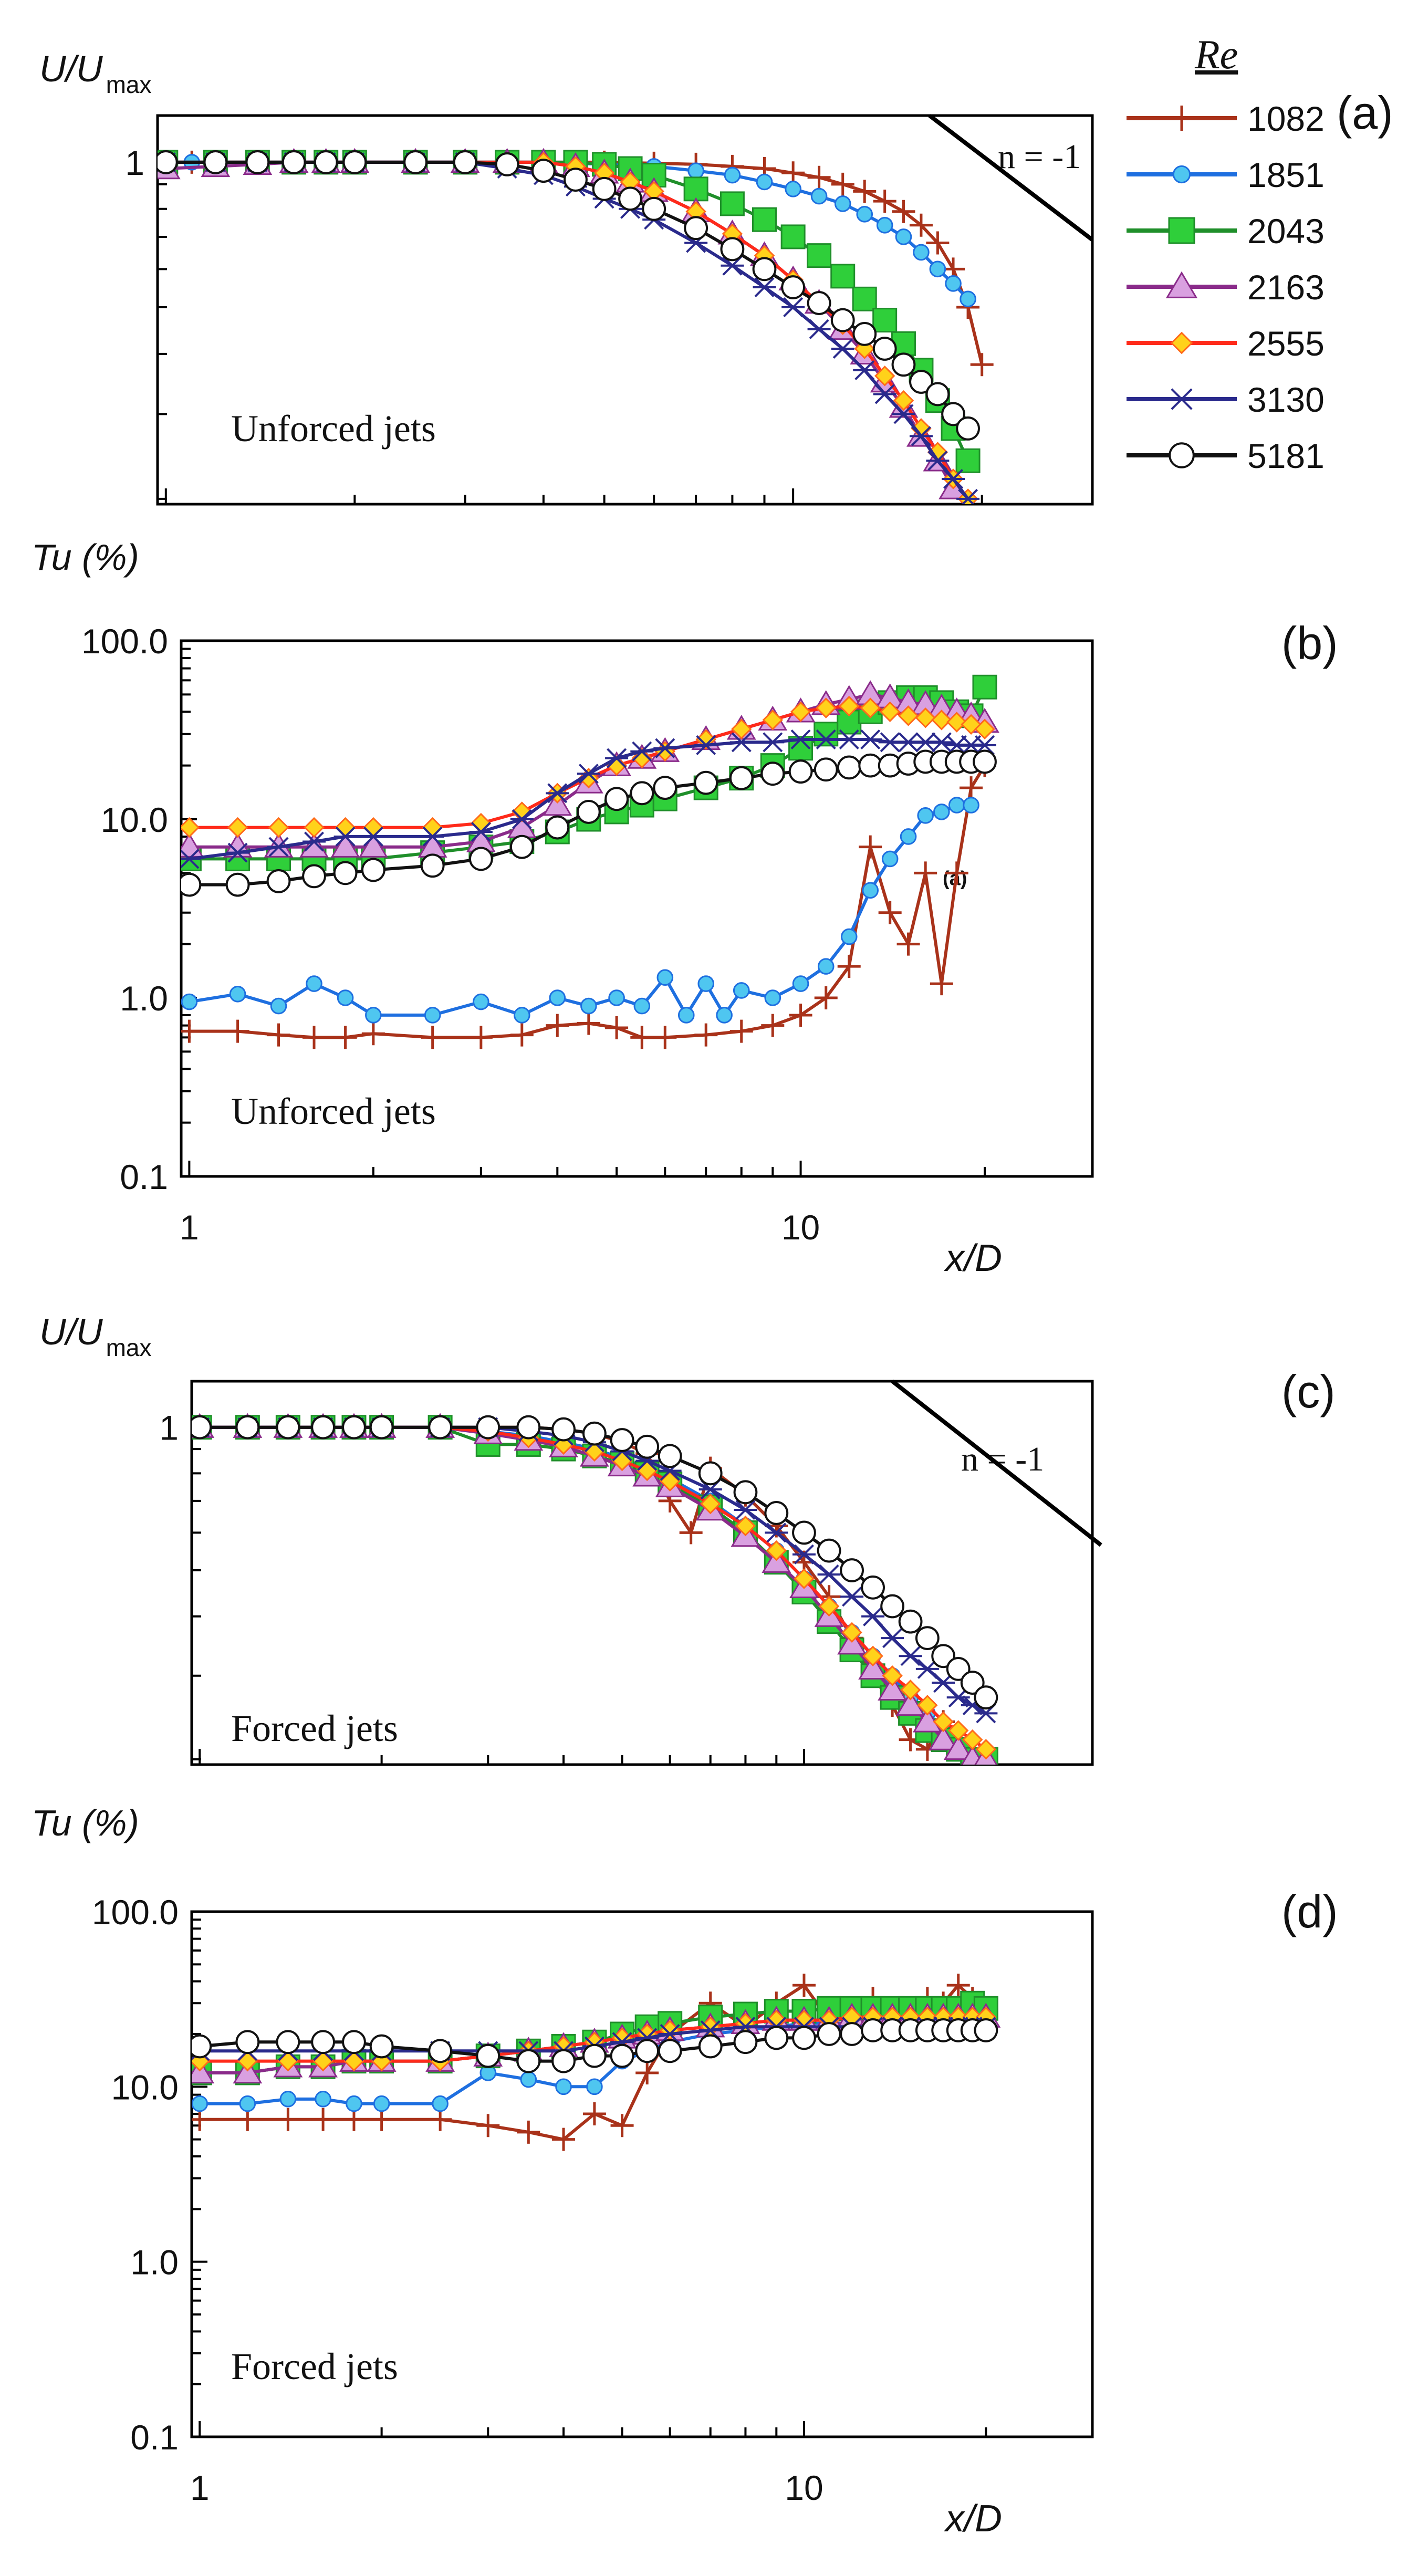  What do you see at coordinates (1286, 174) in the screenshot?
I see `legend-entry-1851-label: 1851` at bounding box center [1286, 174].